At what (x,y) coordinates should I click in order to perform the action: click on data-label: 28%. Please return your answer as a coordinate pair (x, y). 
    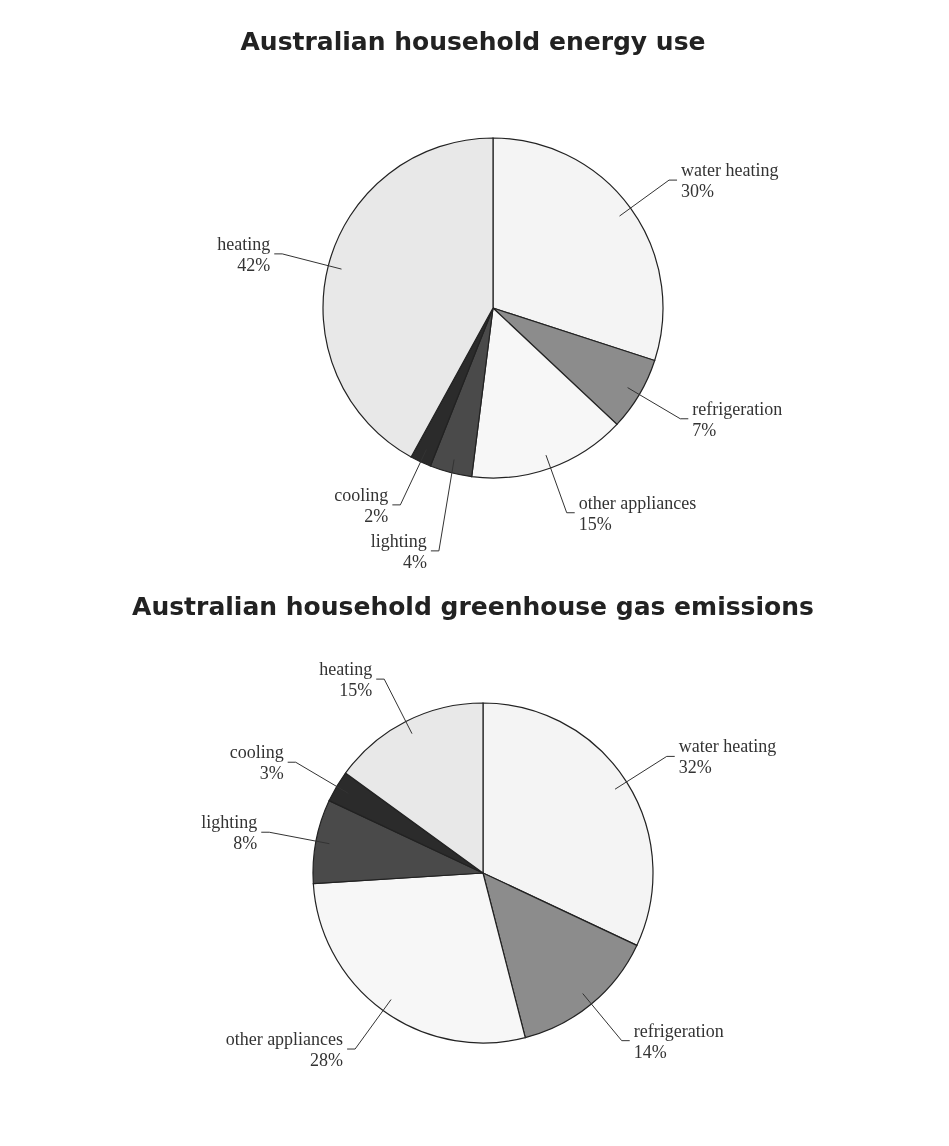
    Looking at the image, I should click on (327, 1060).